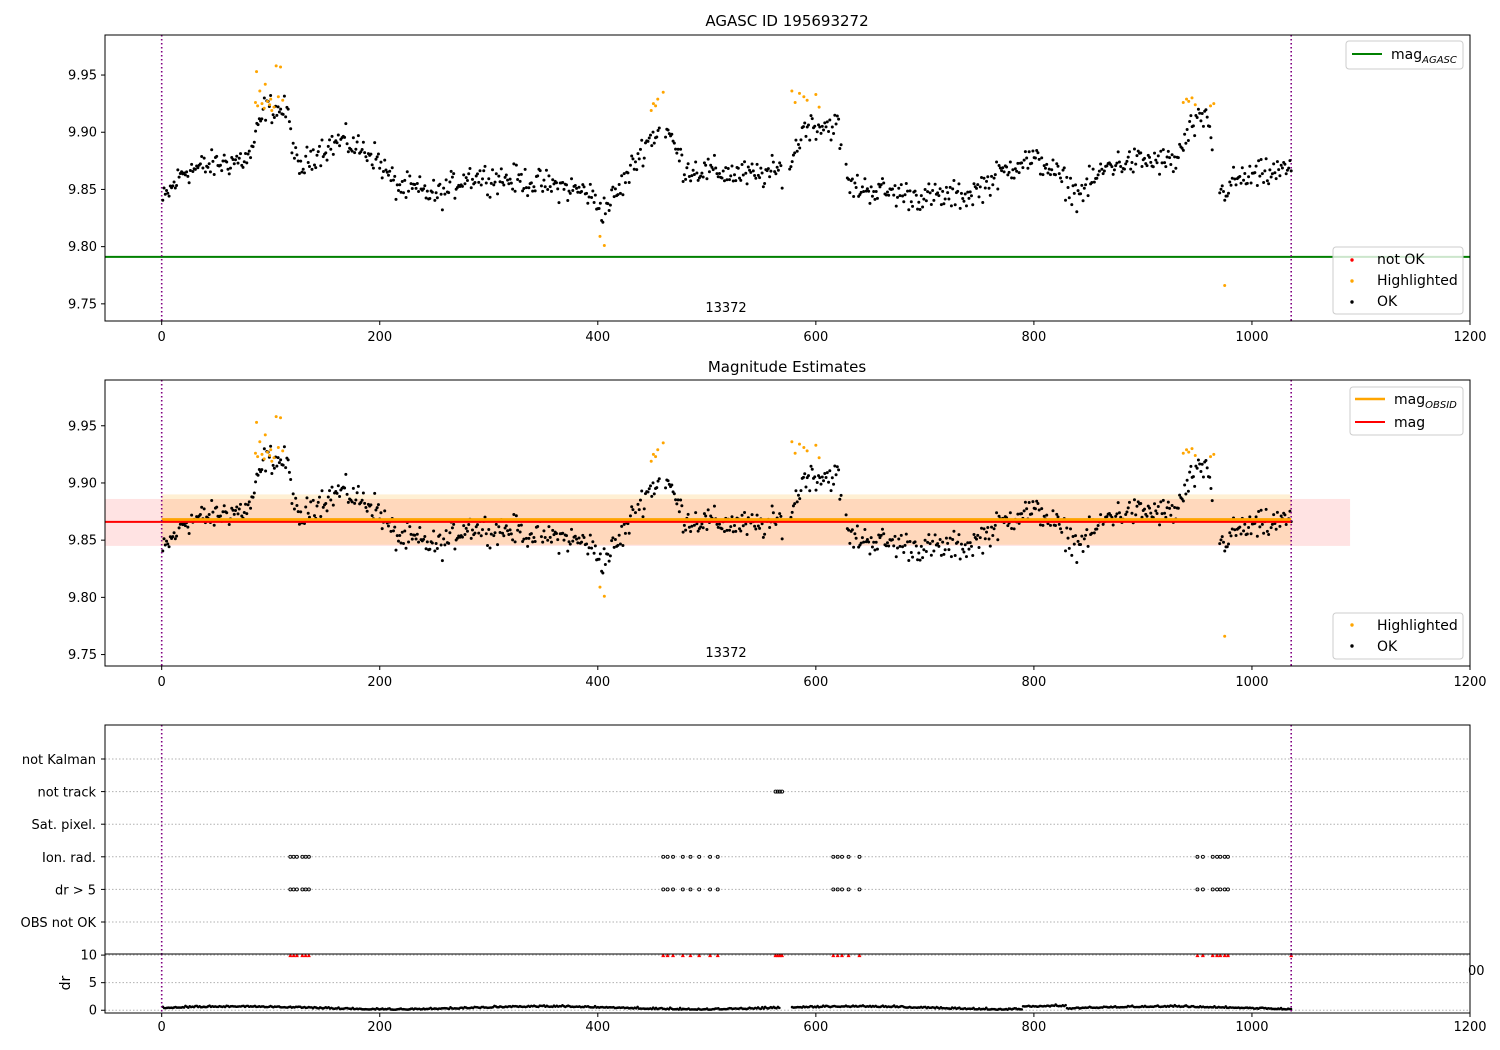 This screenshot has height=1050, width=1500. Describe the element at coordinates (93, 983) in the screenshot. I see `panel-dr-ytick-label: 5` at that location.